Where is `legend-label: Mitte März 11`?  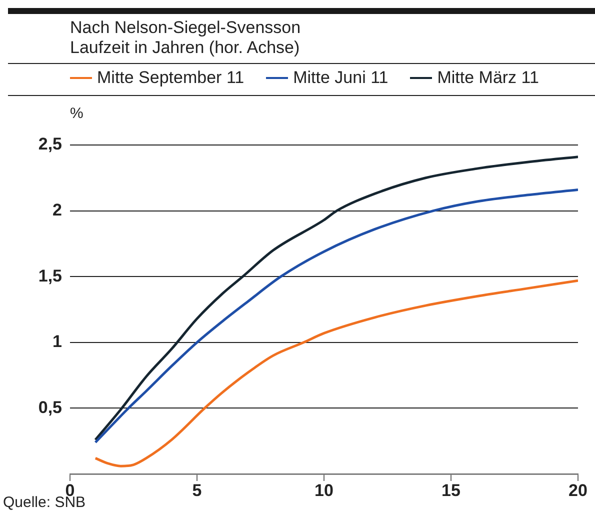
legend-label: Mitte März 11 is located at coordinates (488, 78).